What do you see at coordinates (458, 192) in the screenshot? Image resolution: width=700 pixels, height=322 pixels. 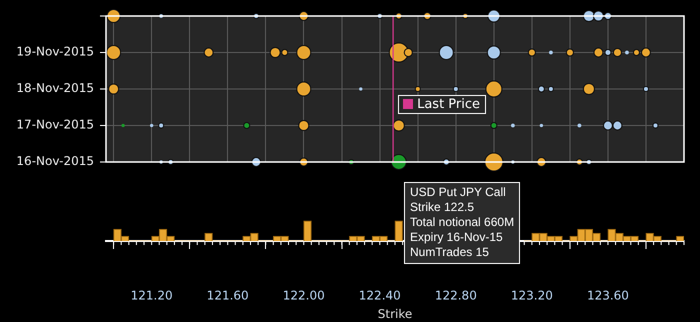 I see `text: USD Put JPY Call` at bounding box center [458, 192].